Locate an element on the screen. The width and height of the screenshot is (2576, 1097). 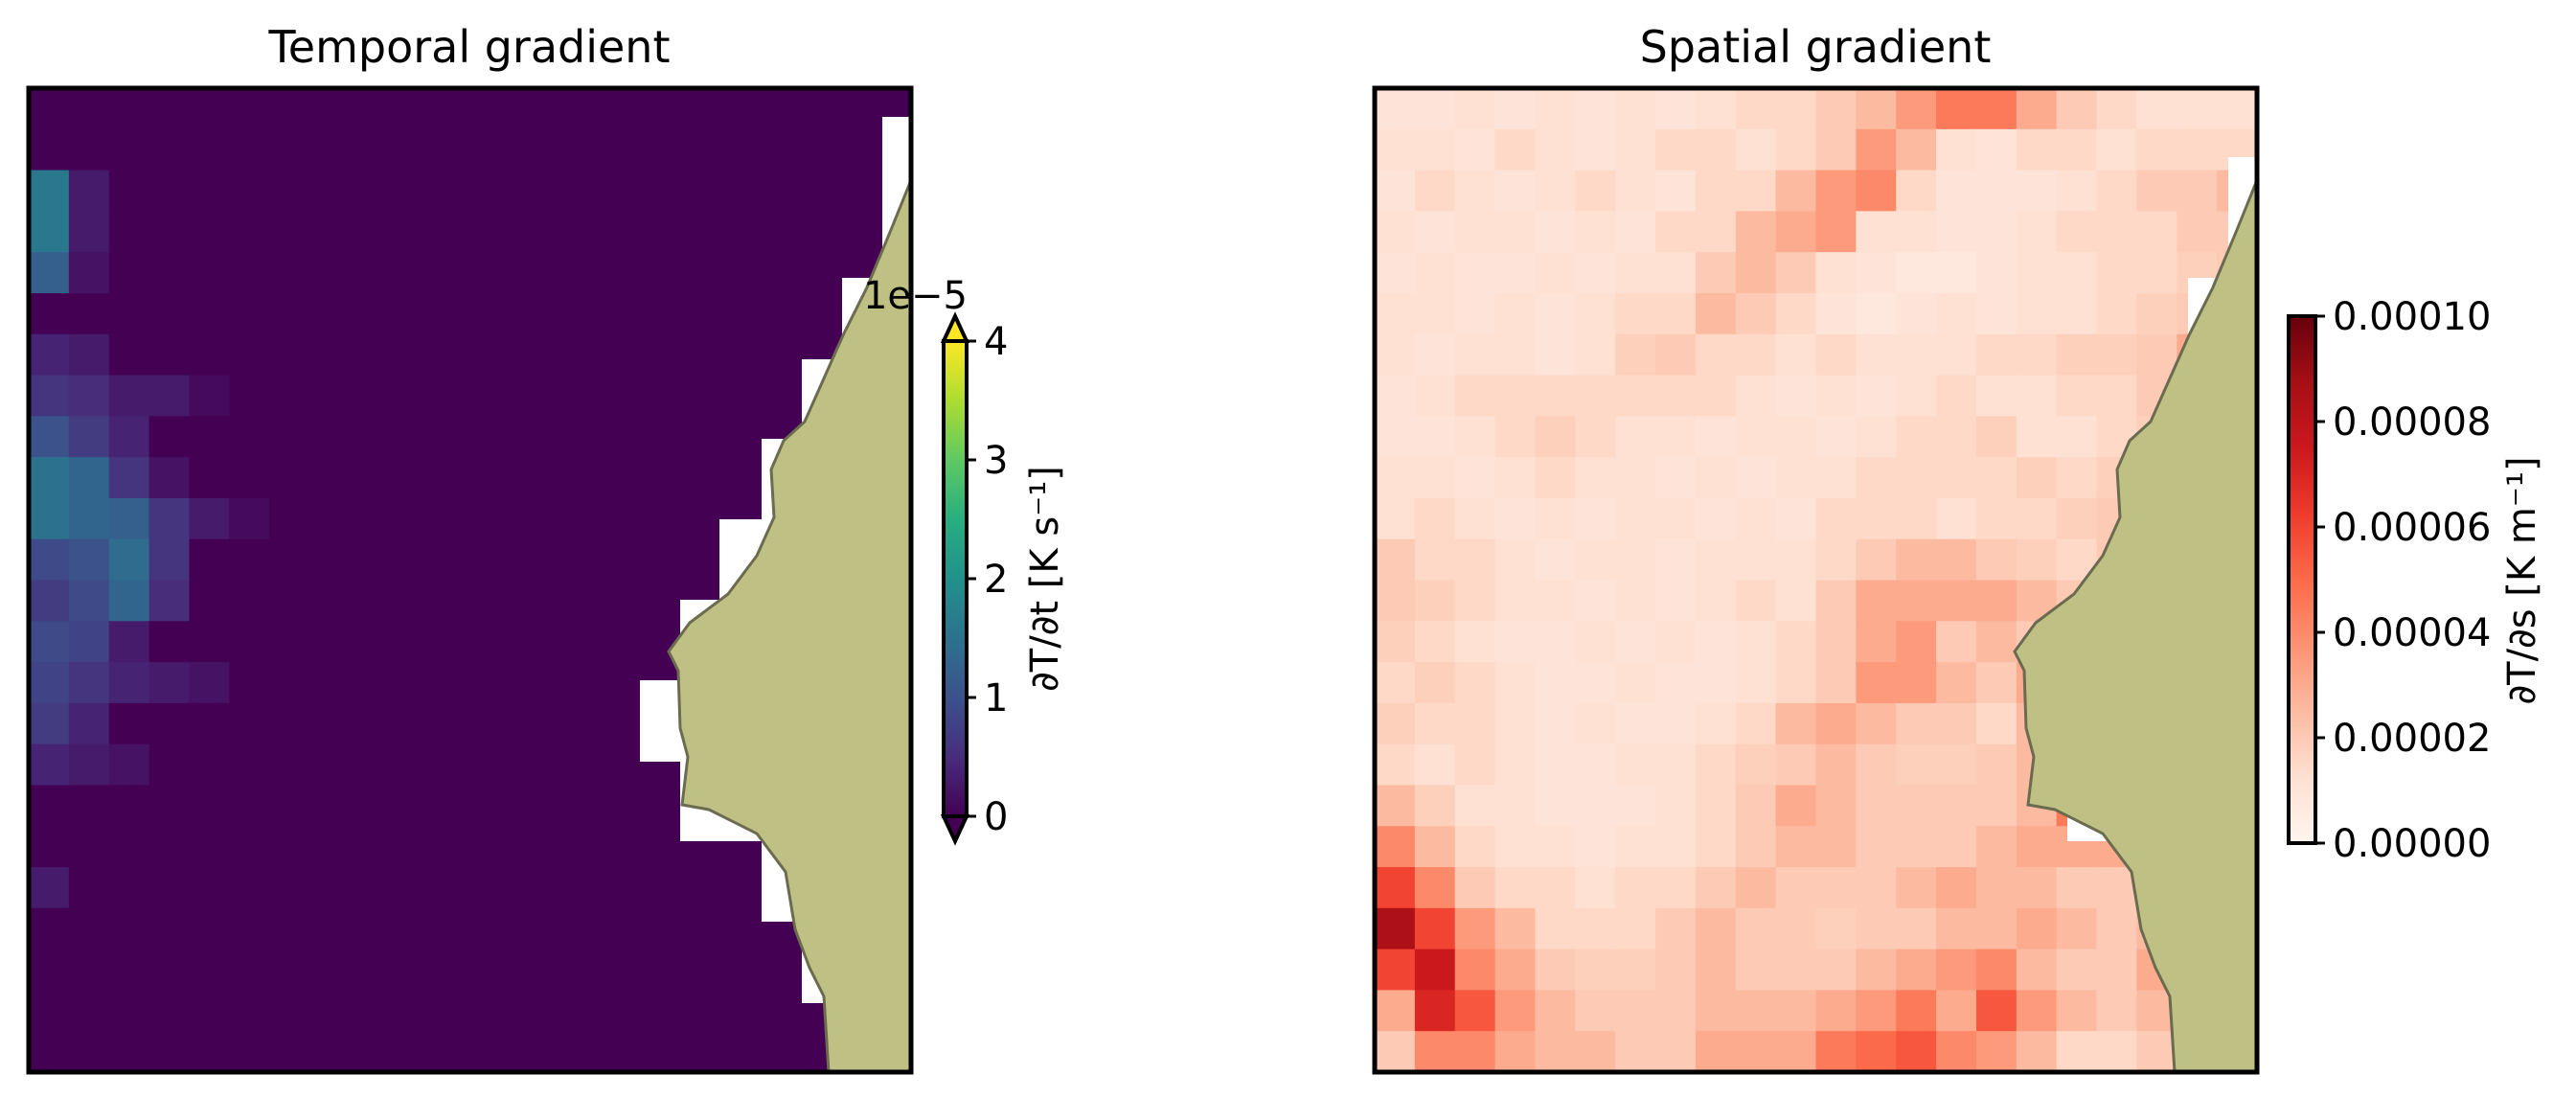
temporal-colorbar-tick-label: 0 is located at coordinates (996, 817).